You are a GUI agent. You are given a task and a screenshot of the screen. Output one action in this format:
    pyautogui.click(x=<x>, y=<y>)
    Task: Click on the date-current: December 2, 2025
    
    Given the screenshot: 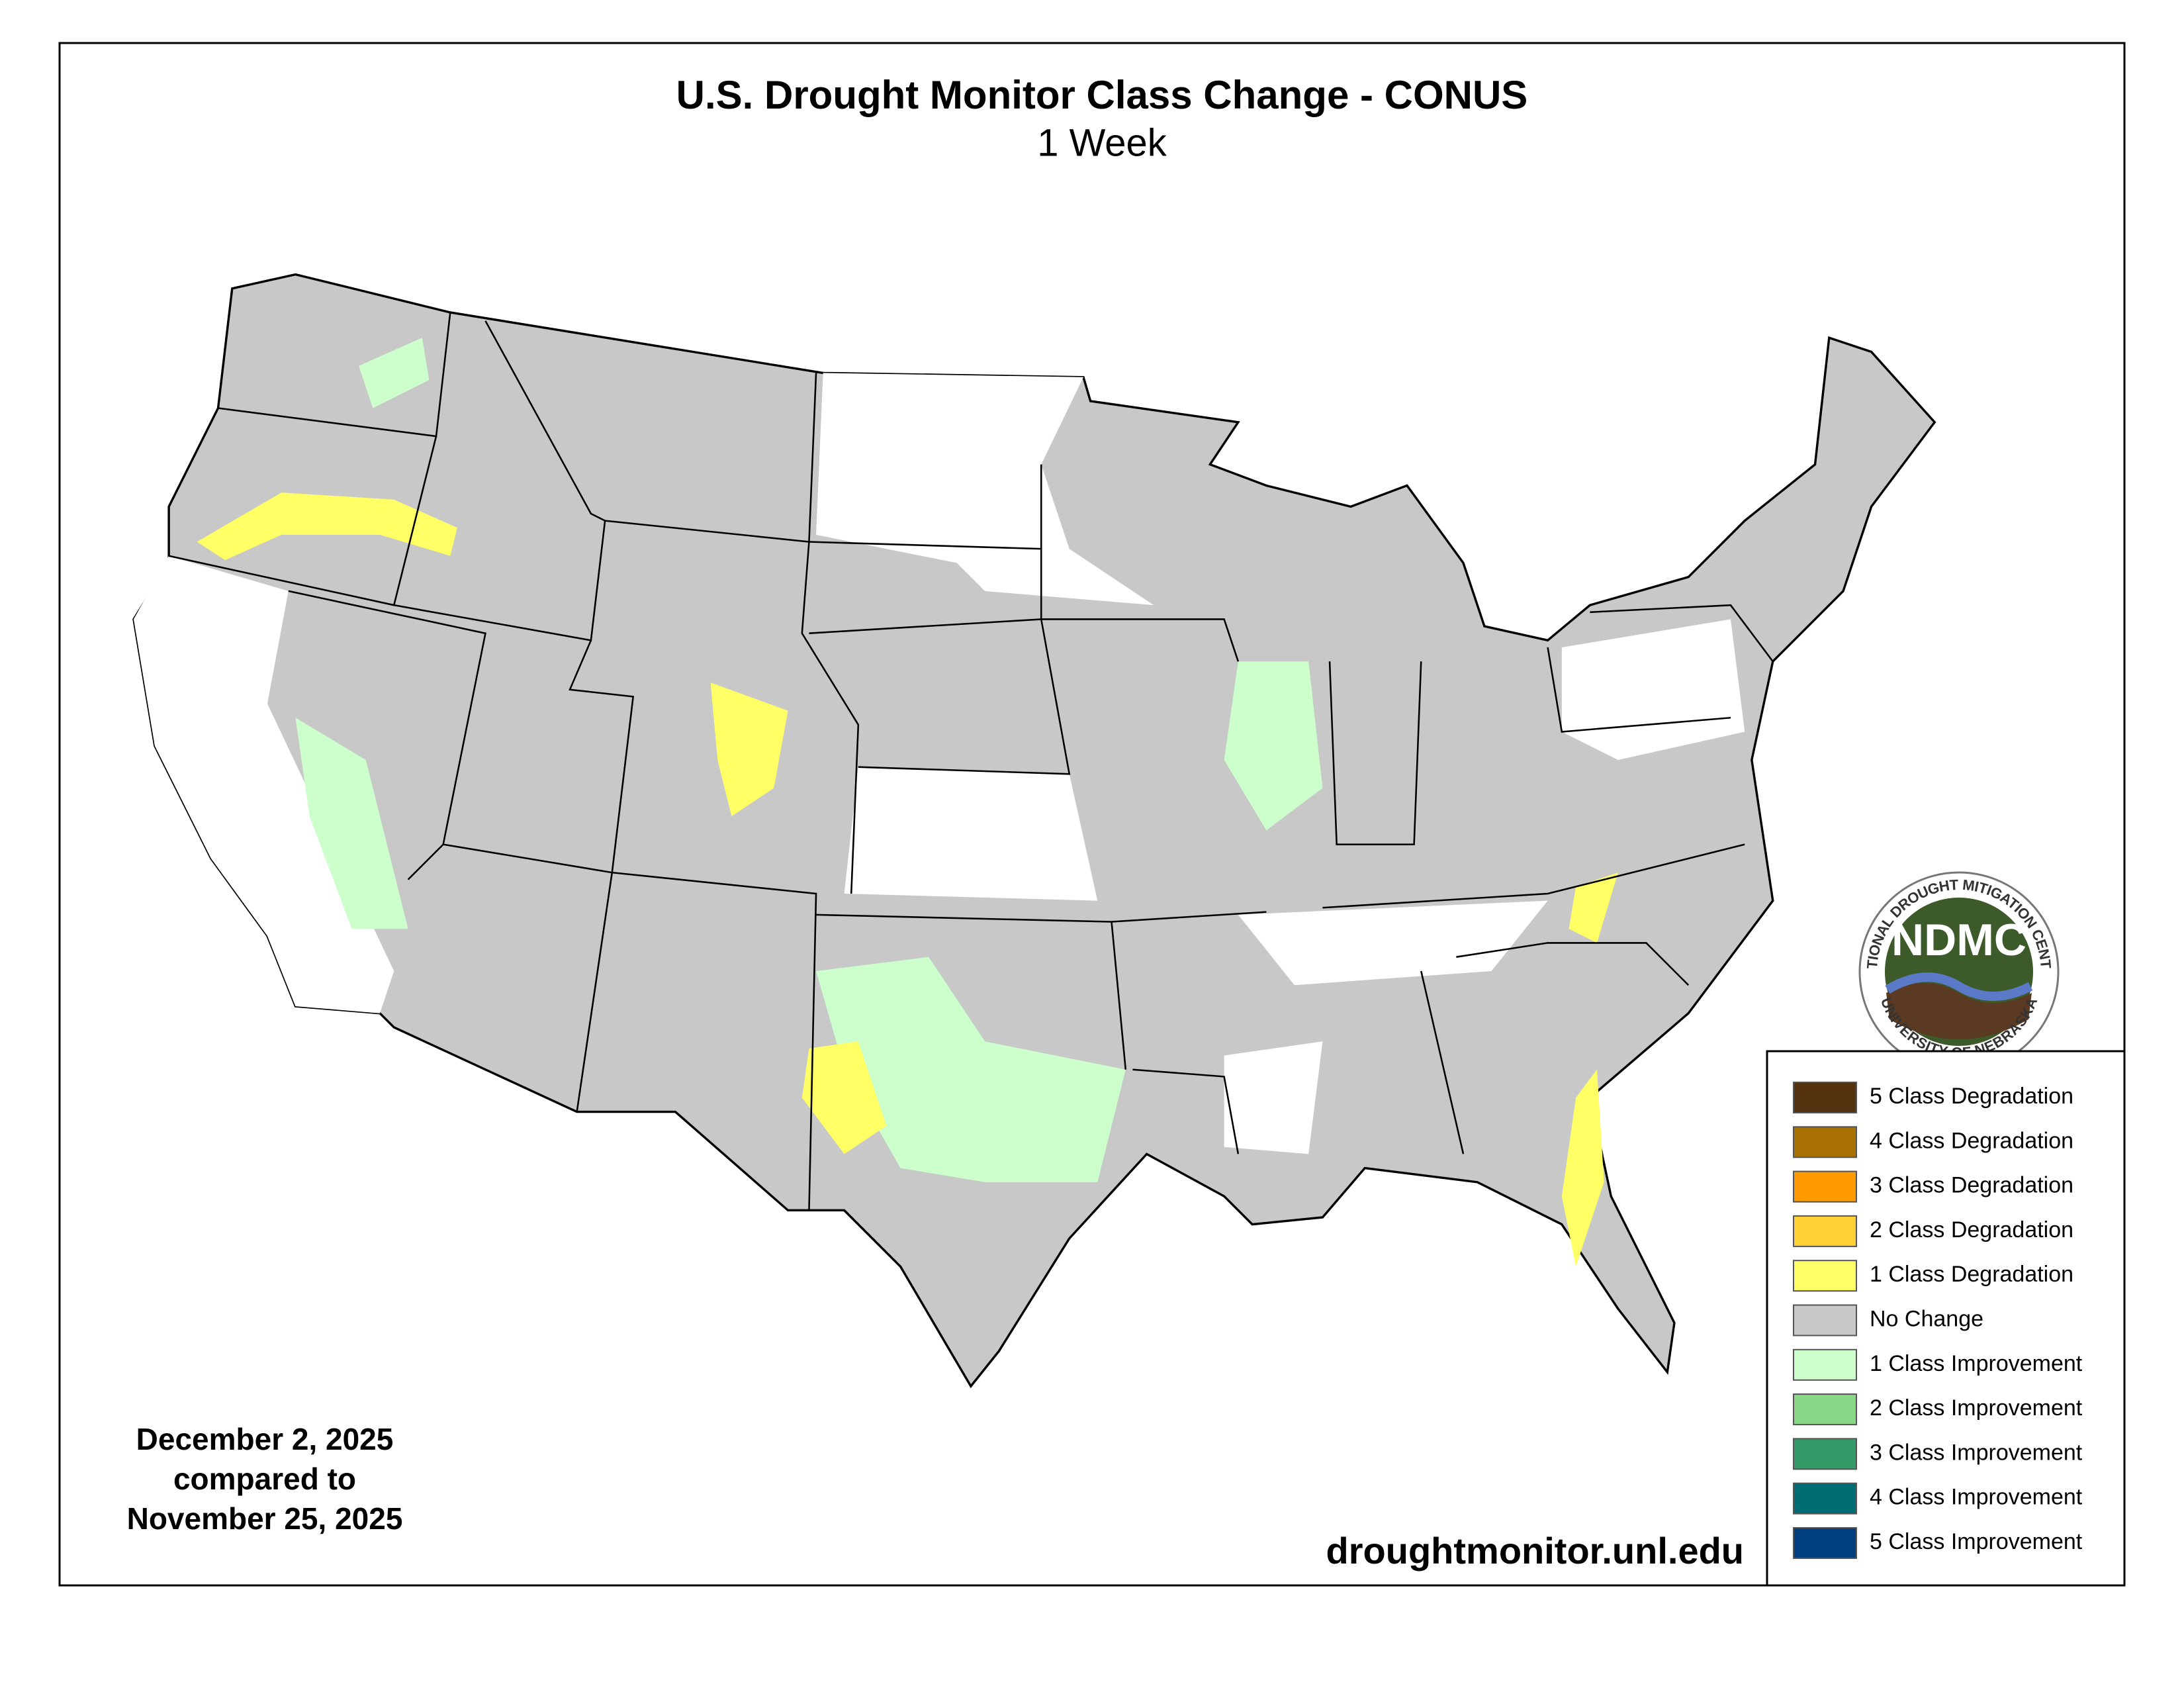 What is the action you would take?
    pyautogui.click(x=265, y=1439)
    